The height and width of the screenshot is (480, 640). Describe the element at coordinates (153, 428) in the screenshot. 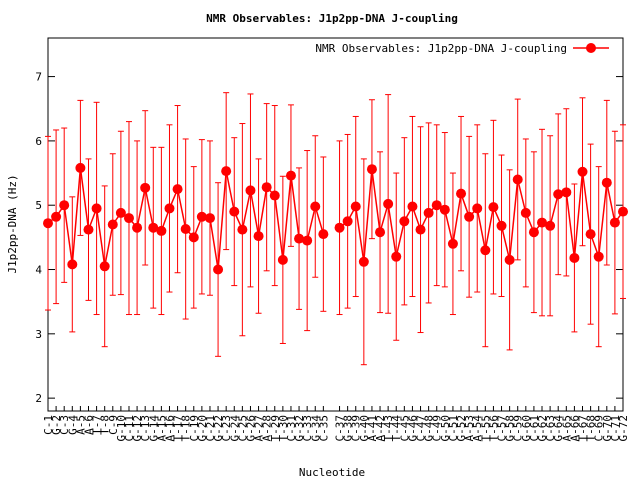

I see `x-tick-label: G-14` at that location.